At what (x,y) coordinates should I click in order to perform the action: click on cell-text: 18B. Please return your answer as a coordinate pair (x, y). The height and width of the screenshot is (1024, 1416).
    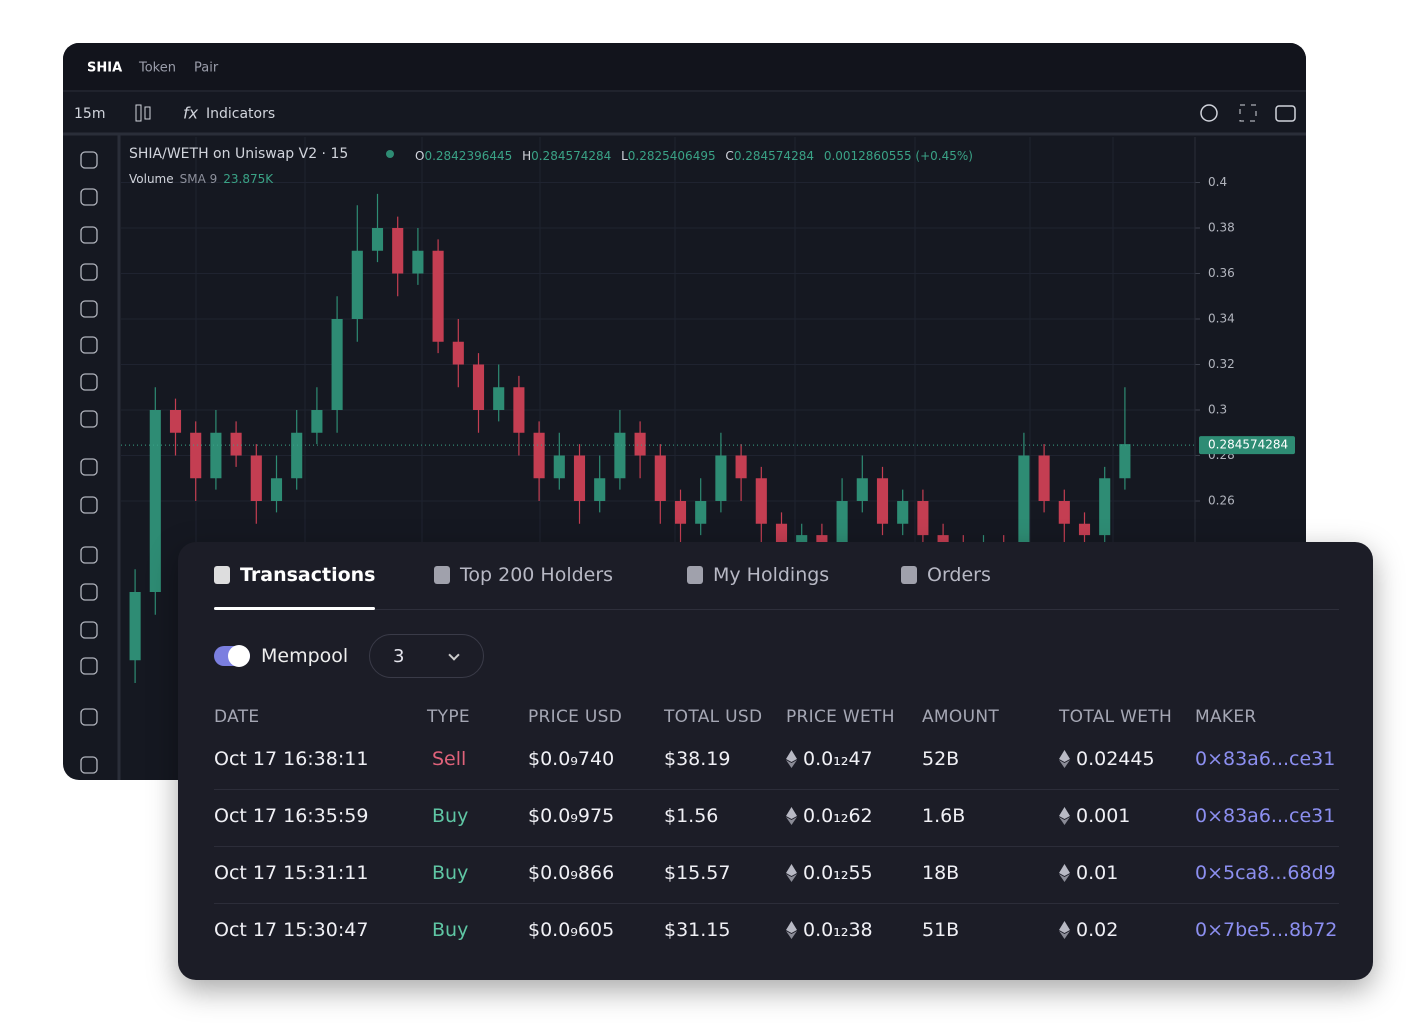
    Looking at the image, I should click on (941, 873).